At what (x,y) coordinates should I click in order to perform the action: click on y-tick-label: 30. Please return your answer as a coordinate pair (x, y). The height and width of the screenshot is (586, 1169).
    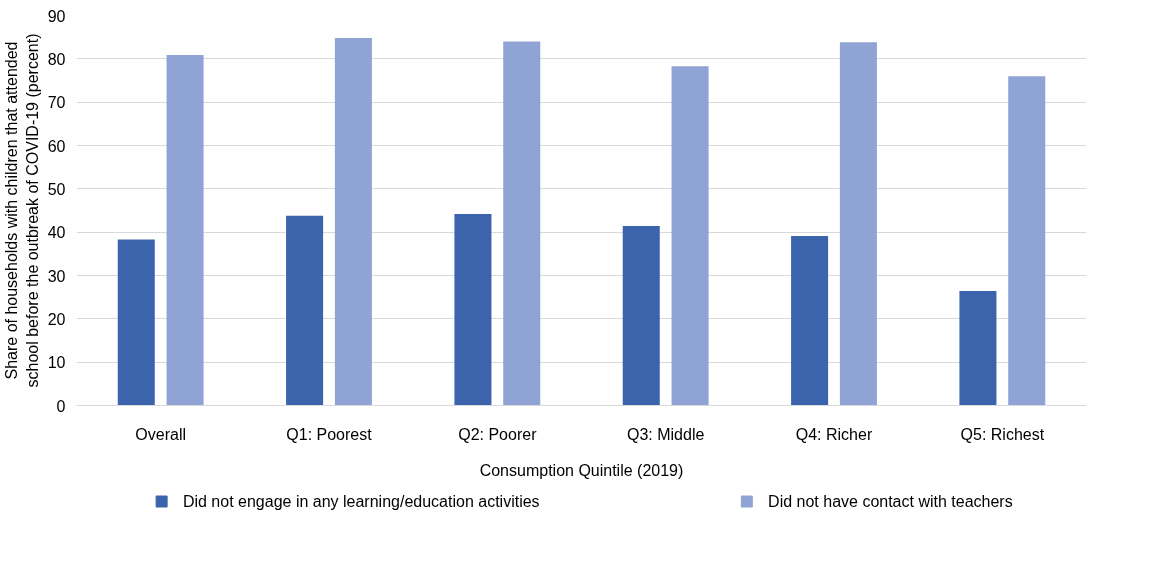
    Looking at the image, I should click on (56, 276).